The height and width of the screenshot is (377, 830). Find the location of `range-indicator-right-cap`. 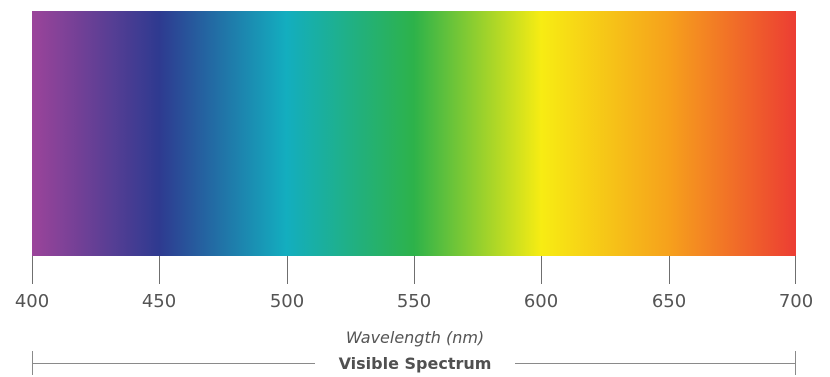

range-indicator-right-cap is located at coordinates (795, 363).